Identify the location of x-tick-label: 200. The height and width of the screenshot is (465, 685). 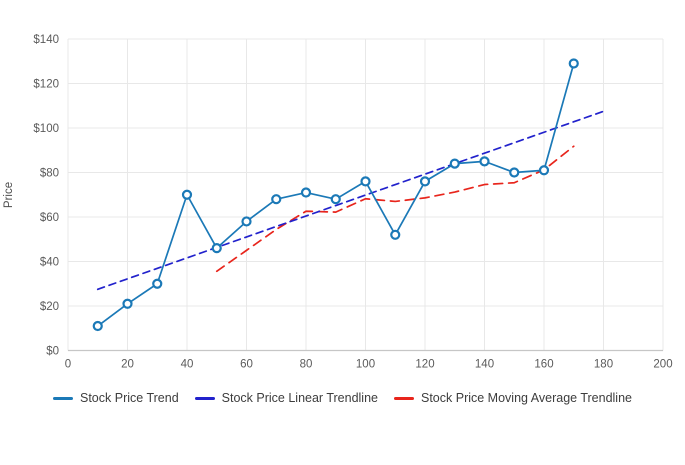
(662, 365).